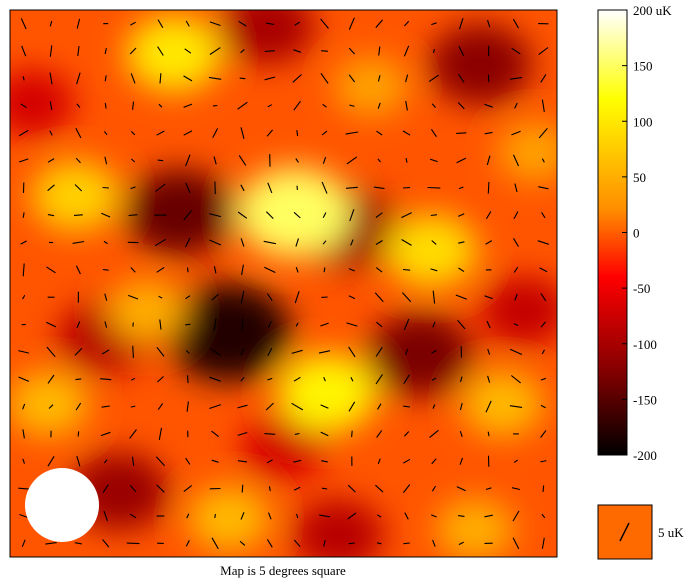 This screenshot has height=581, width=692. I want to click on vector-scale-legend: 5 uK, so click(640, 532).